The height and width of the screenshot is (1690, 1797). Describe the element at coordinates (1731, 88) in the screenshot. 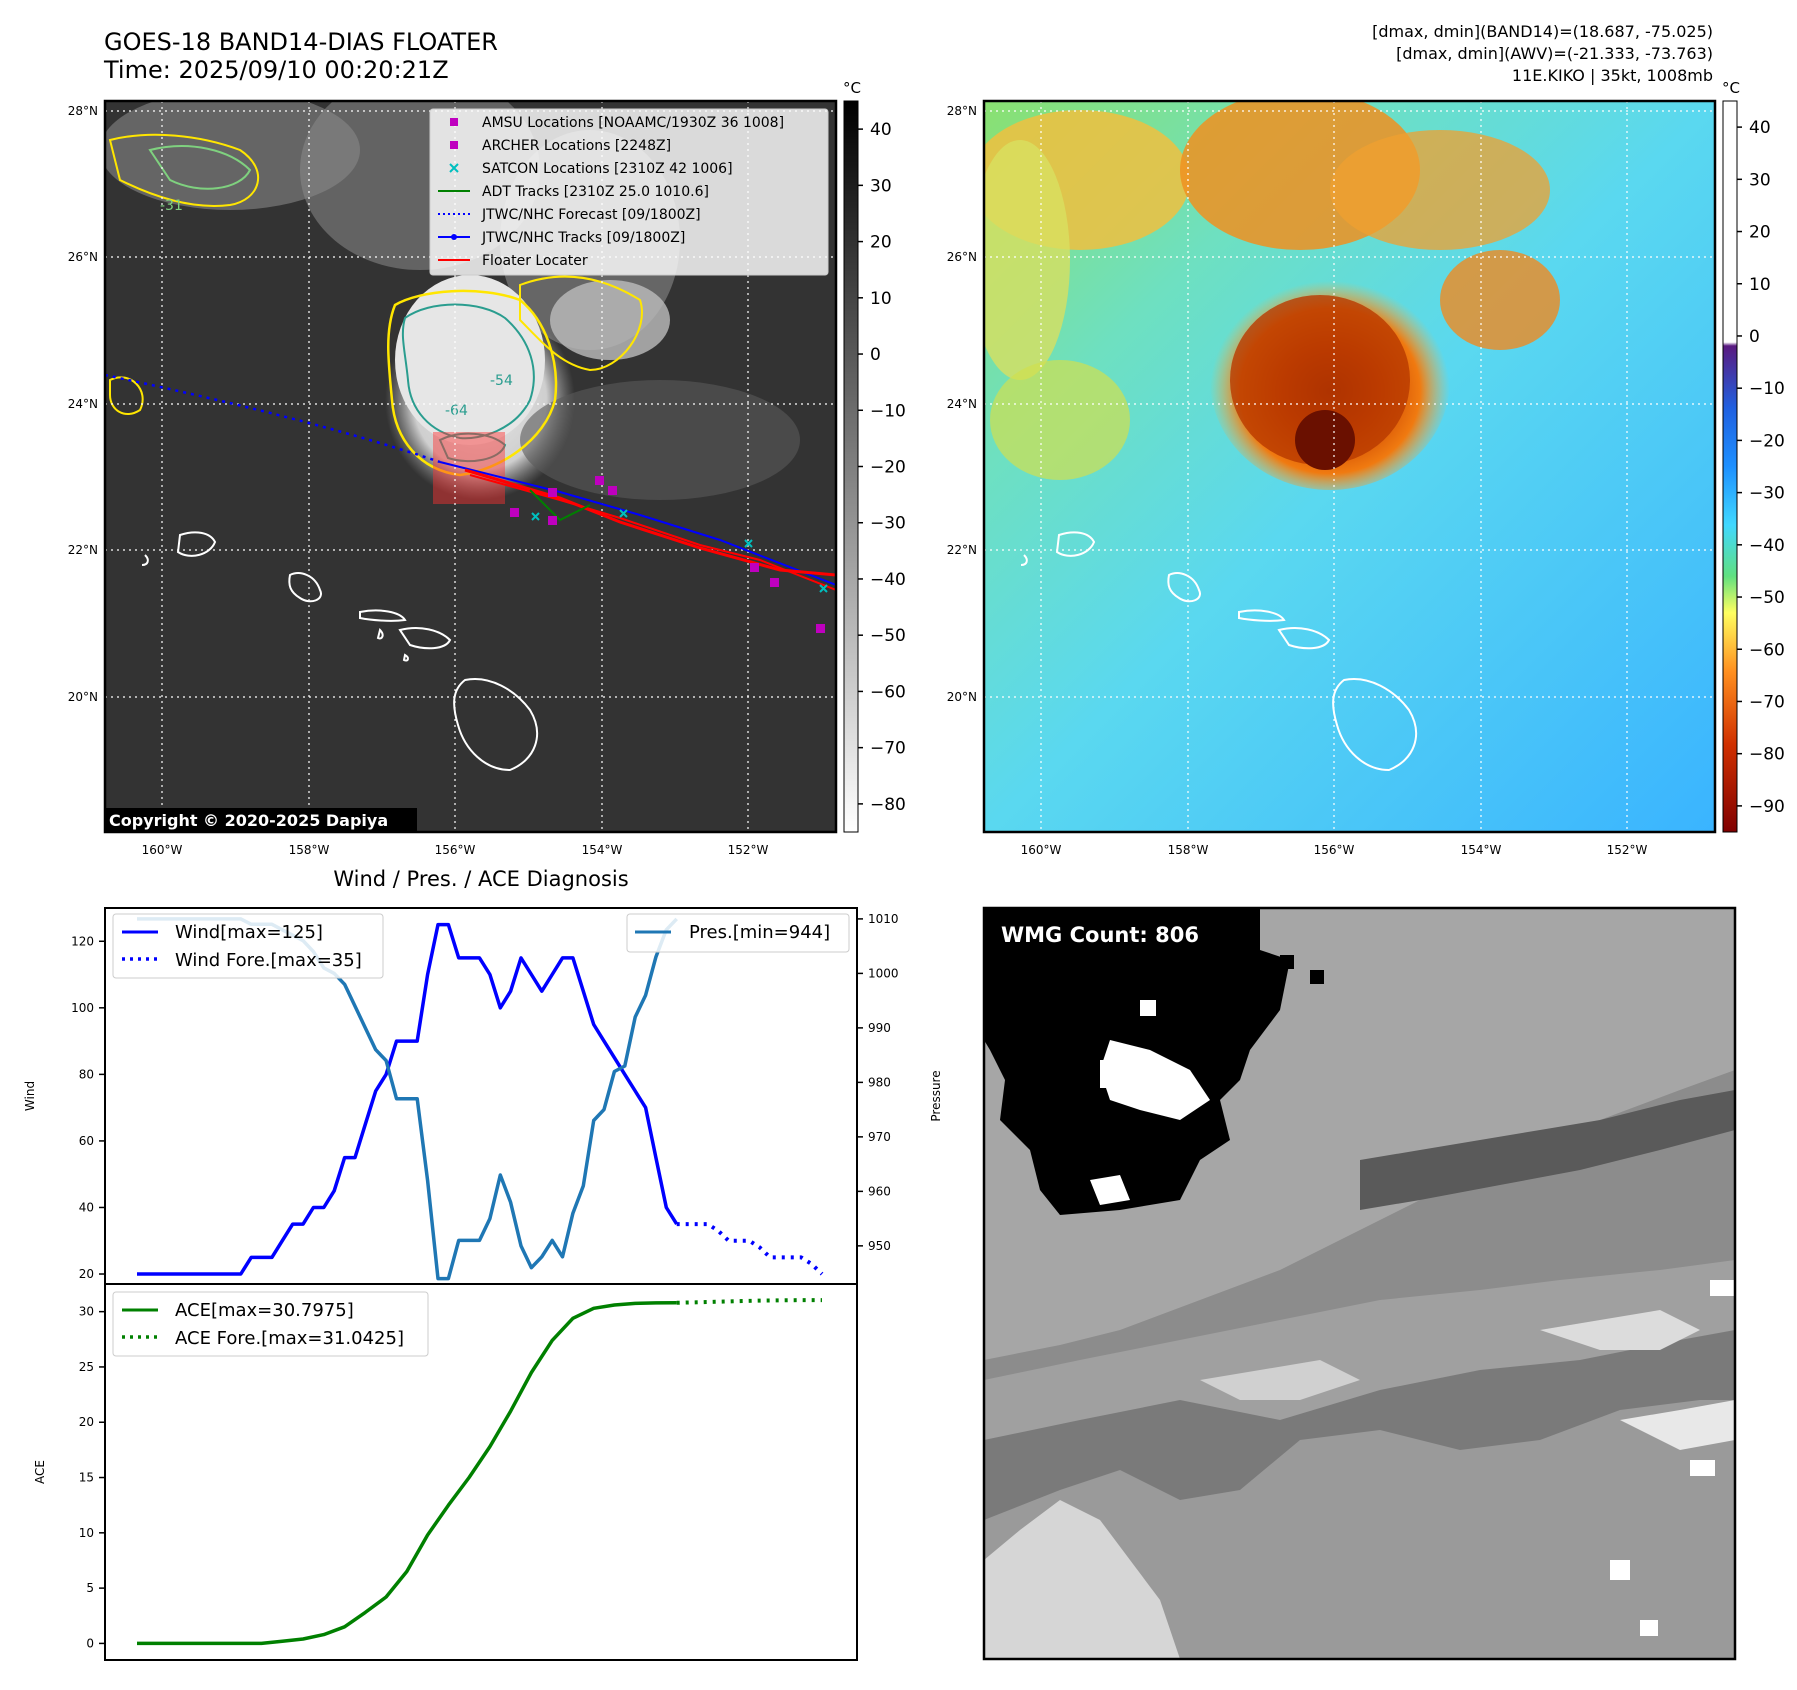

I see `wv-colorbar-unit: °C` at that location.